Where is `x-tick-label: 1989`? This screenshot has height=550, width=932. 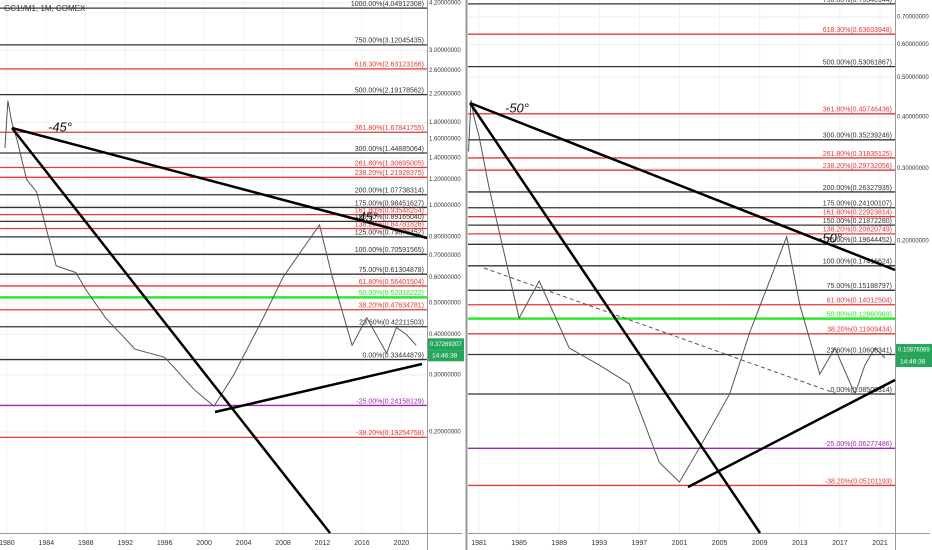 x-tick-label: 1989 is located at coordinates (559, 543).